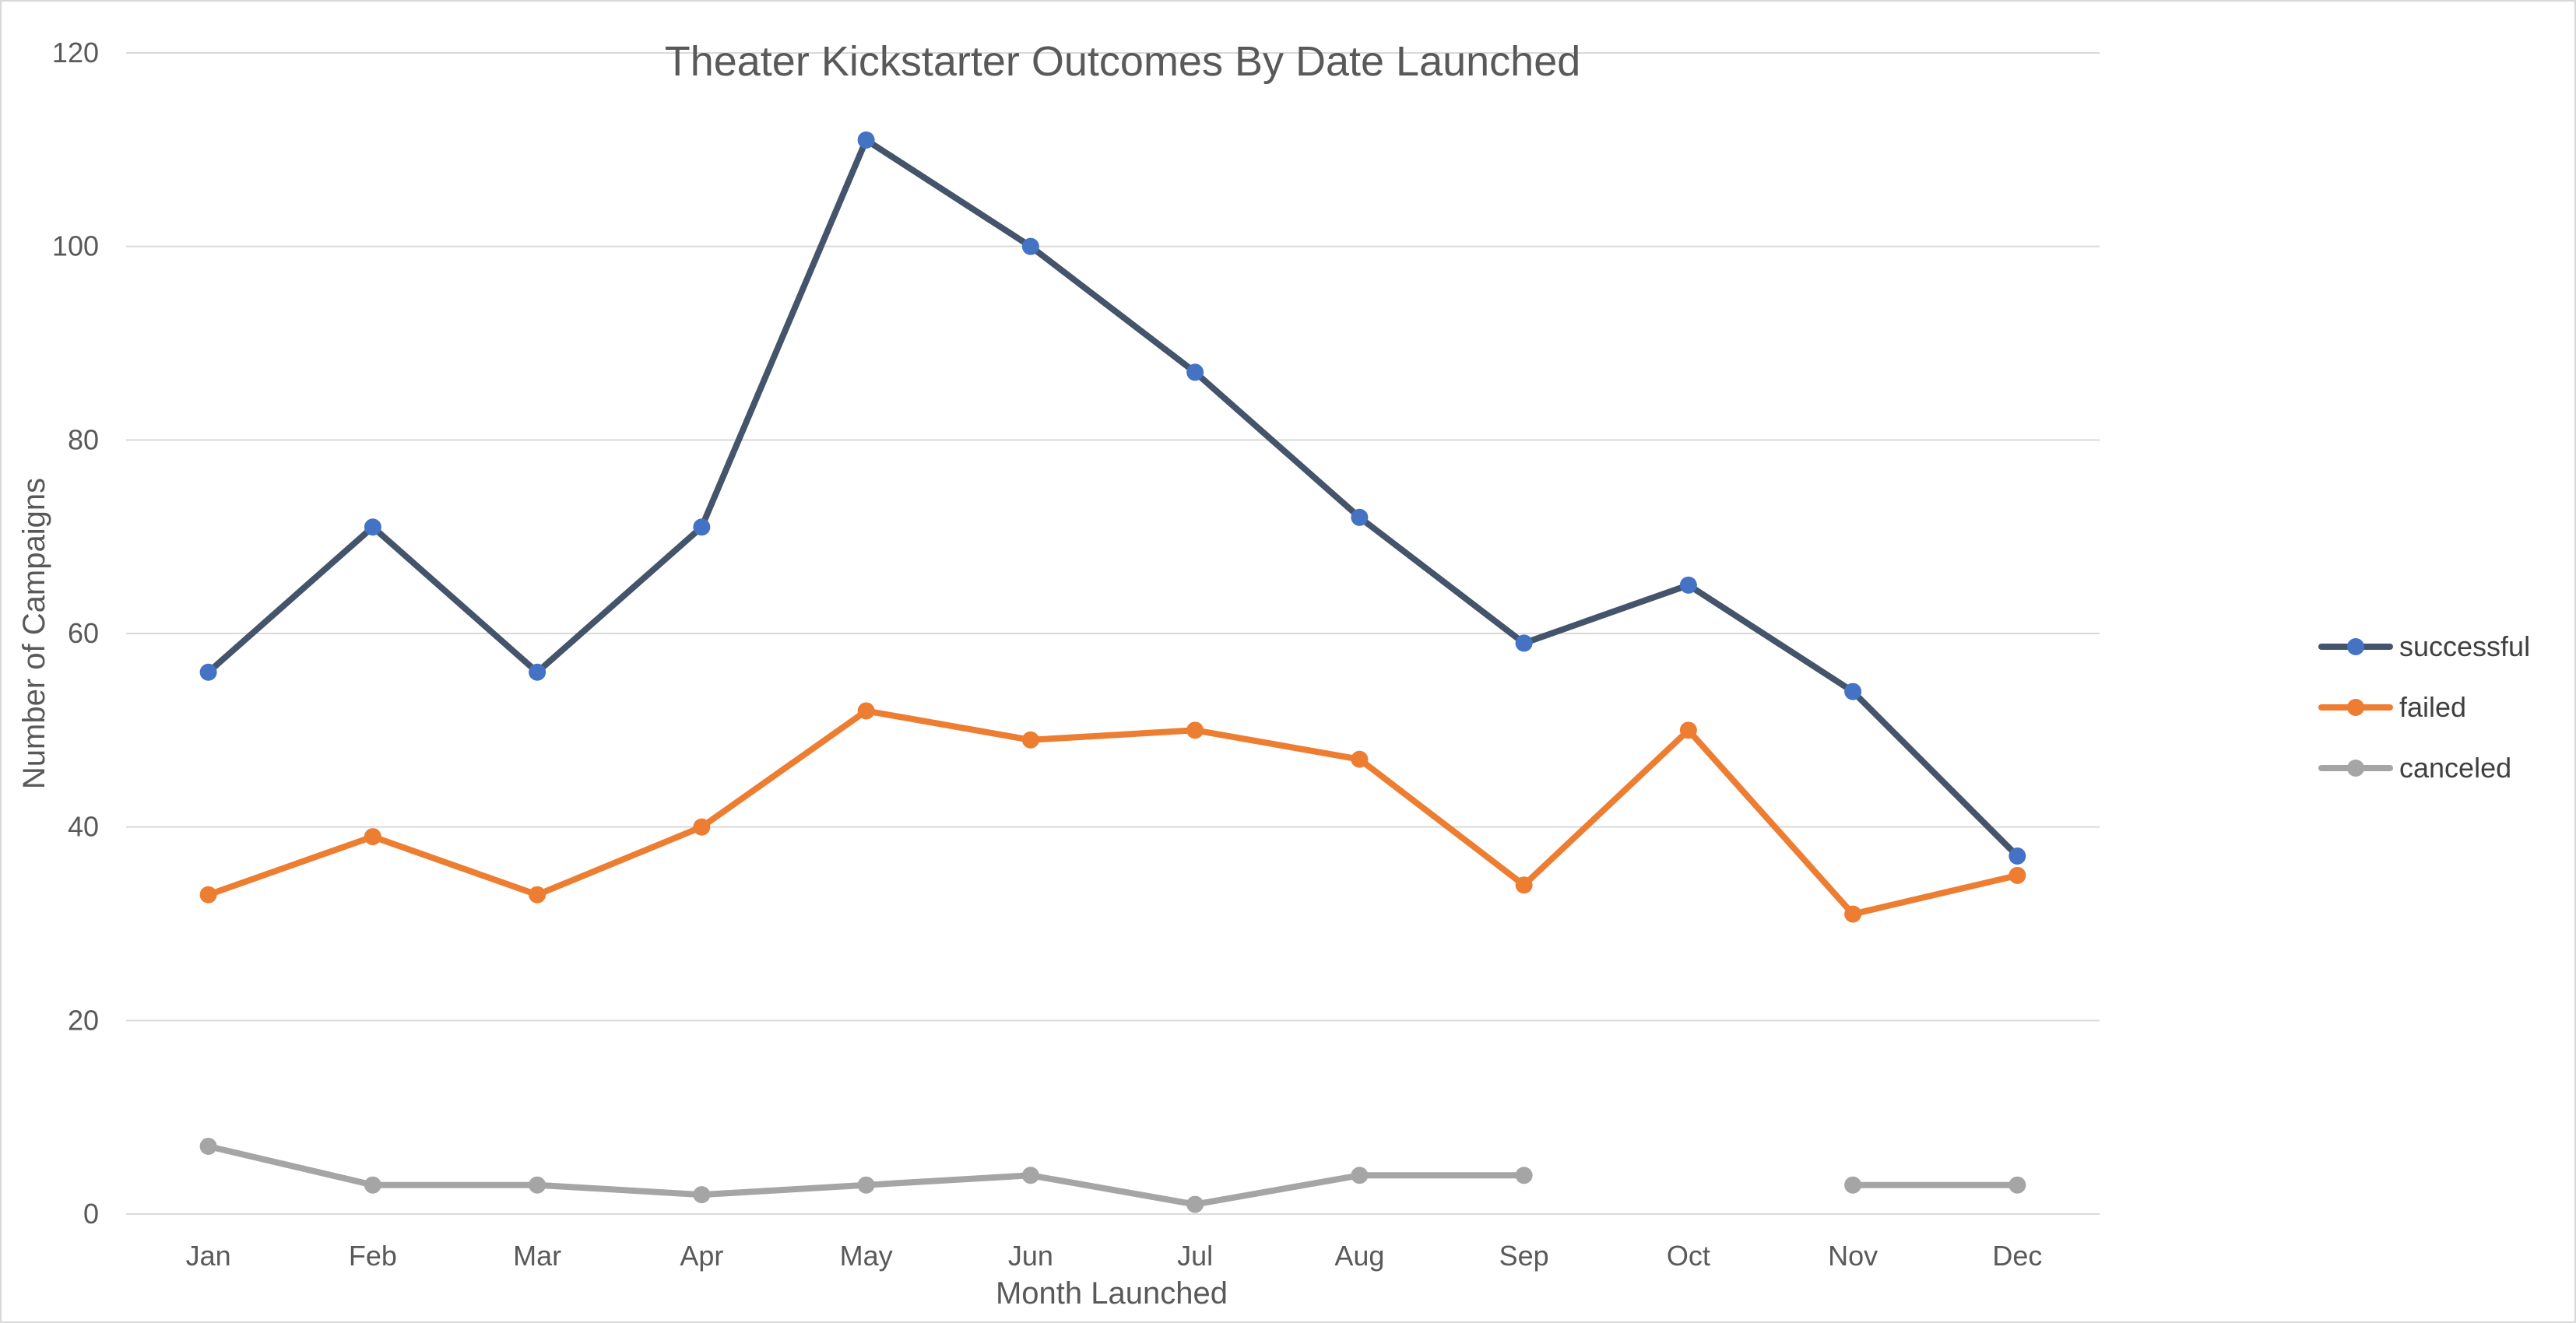 This screenshot has height=1323, width=2576. Describe the element at coordinates (1195, 1256) in the screenshot. I see `x-tick-label: Jul` at that location.